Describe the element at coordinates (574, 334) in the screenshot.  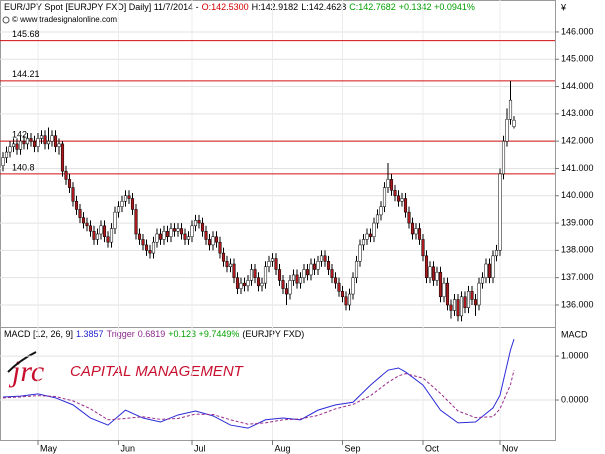
I see `macd-axis-label: MACD` at that location.